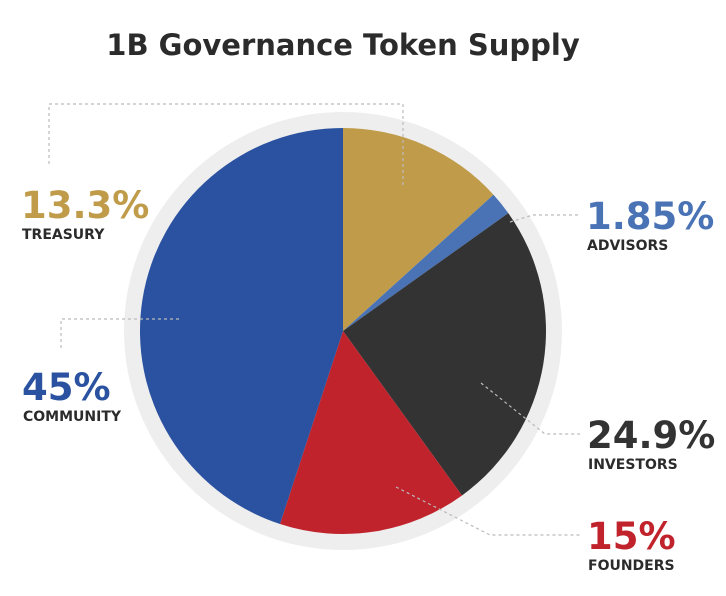 Image resolution: width=726 pixels, height=596 pixels. What do you see at coordinates (631, 536) in the screenshot?
I see `founders-percent: 15%` at bounding box center [631, 536].